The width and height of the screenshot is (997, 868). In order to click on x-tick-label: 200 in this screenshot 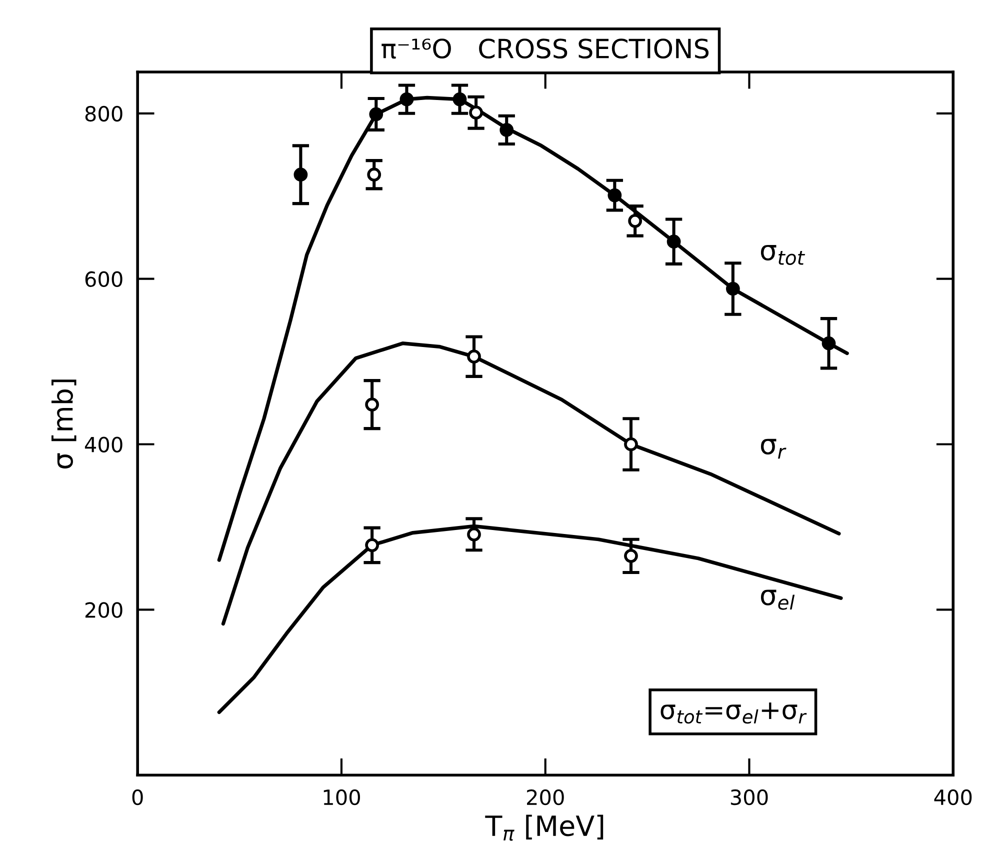, I will do `click(545, 797)`.